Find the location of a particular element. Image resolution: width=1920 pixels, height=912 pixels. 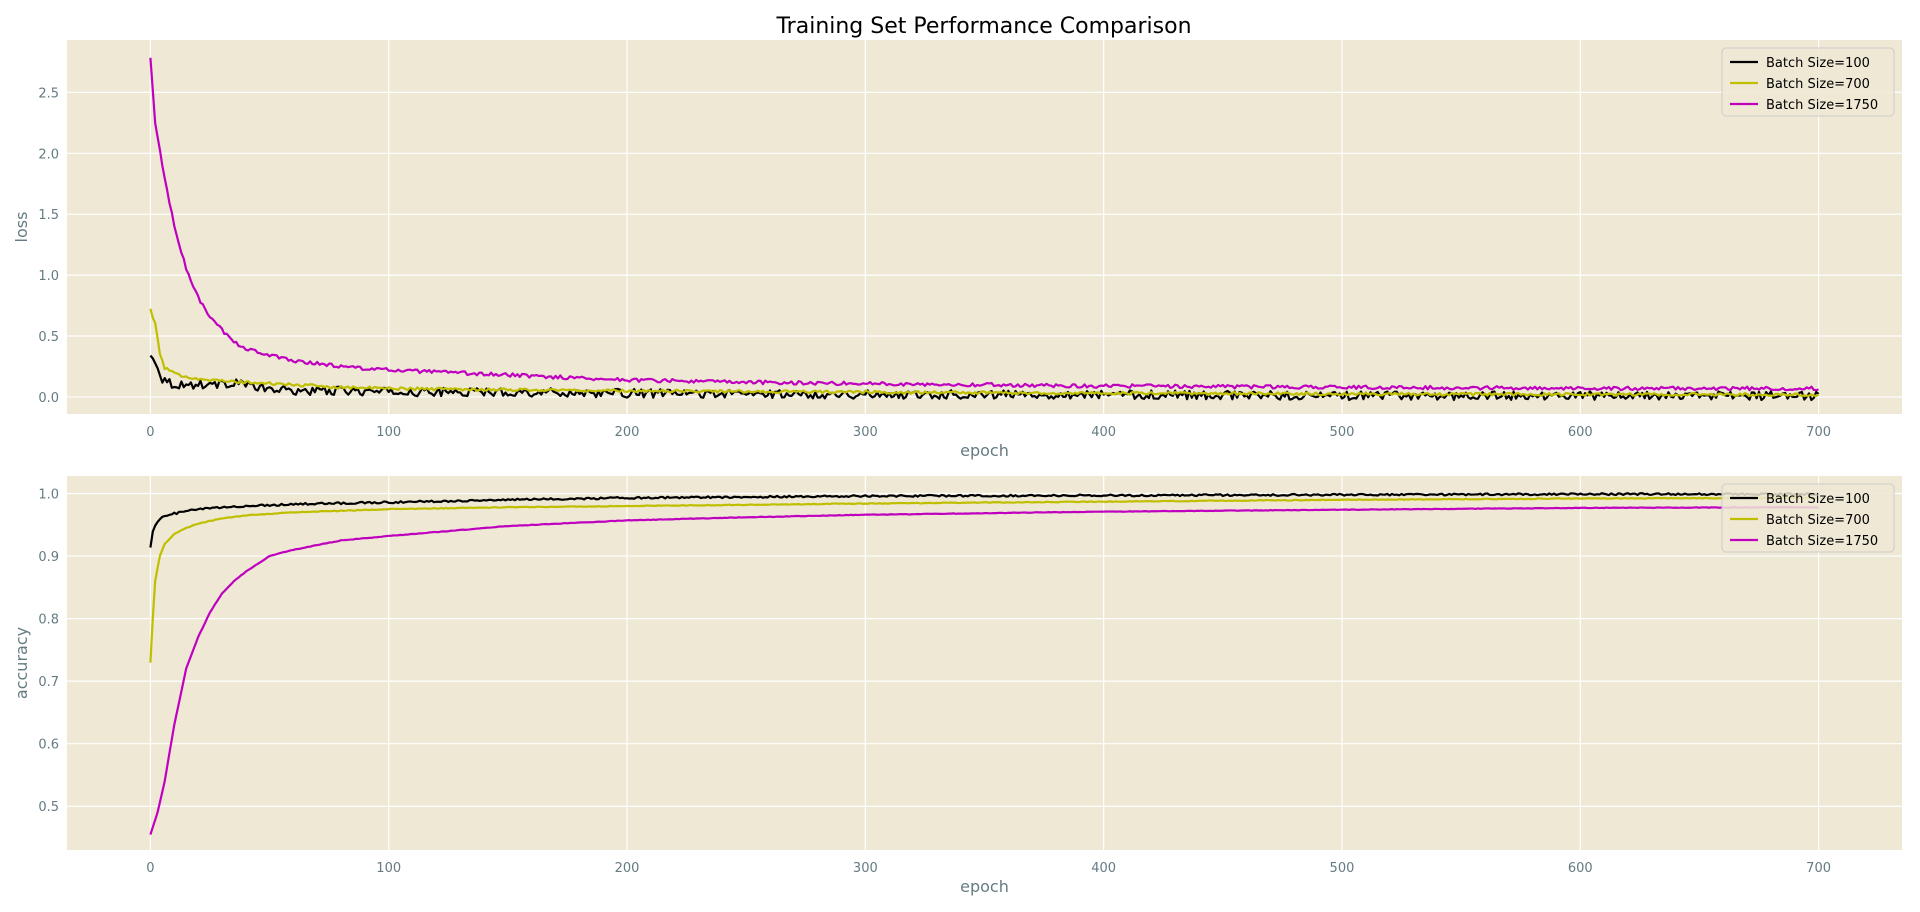

accuracy-legend-label: Batch Size=700 is located at coordinates (1818, 520).